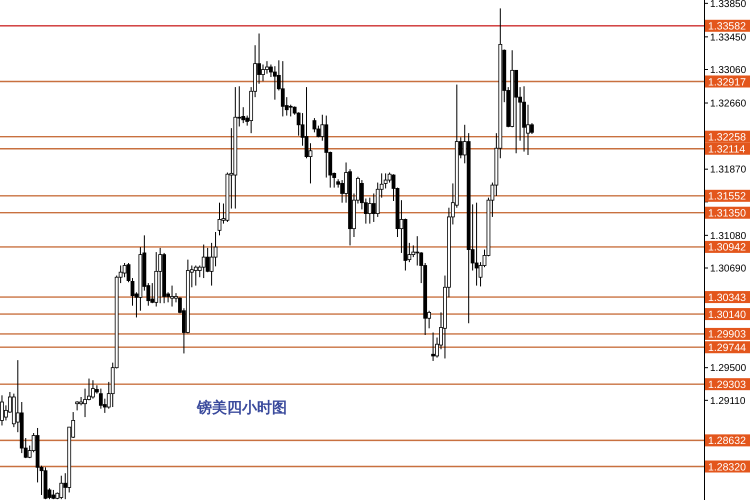 This screenshot has width=750, height=500. Describe the element at coordinates (728, 401) in the screenshot. I see `y-tick-label: 1.29110` at that location.